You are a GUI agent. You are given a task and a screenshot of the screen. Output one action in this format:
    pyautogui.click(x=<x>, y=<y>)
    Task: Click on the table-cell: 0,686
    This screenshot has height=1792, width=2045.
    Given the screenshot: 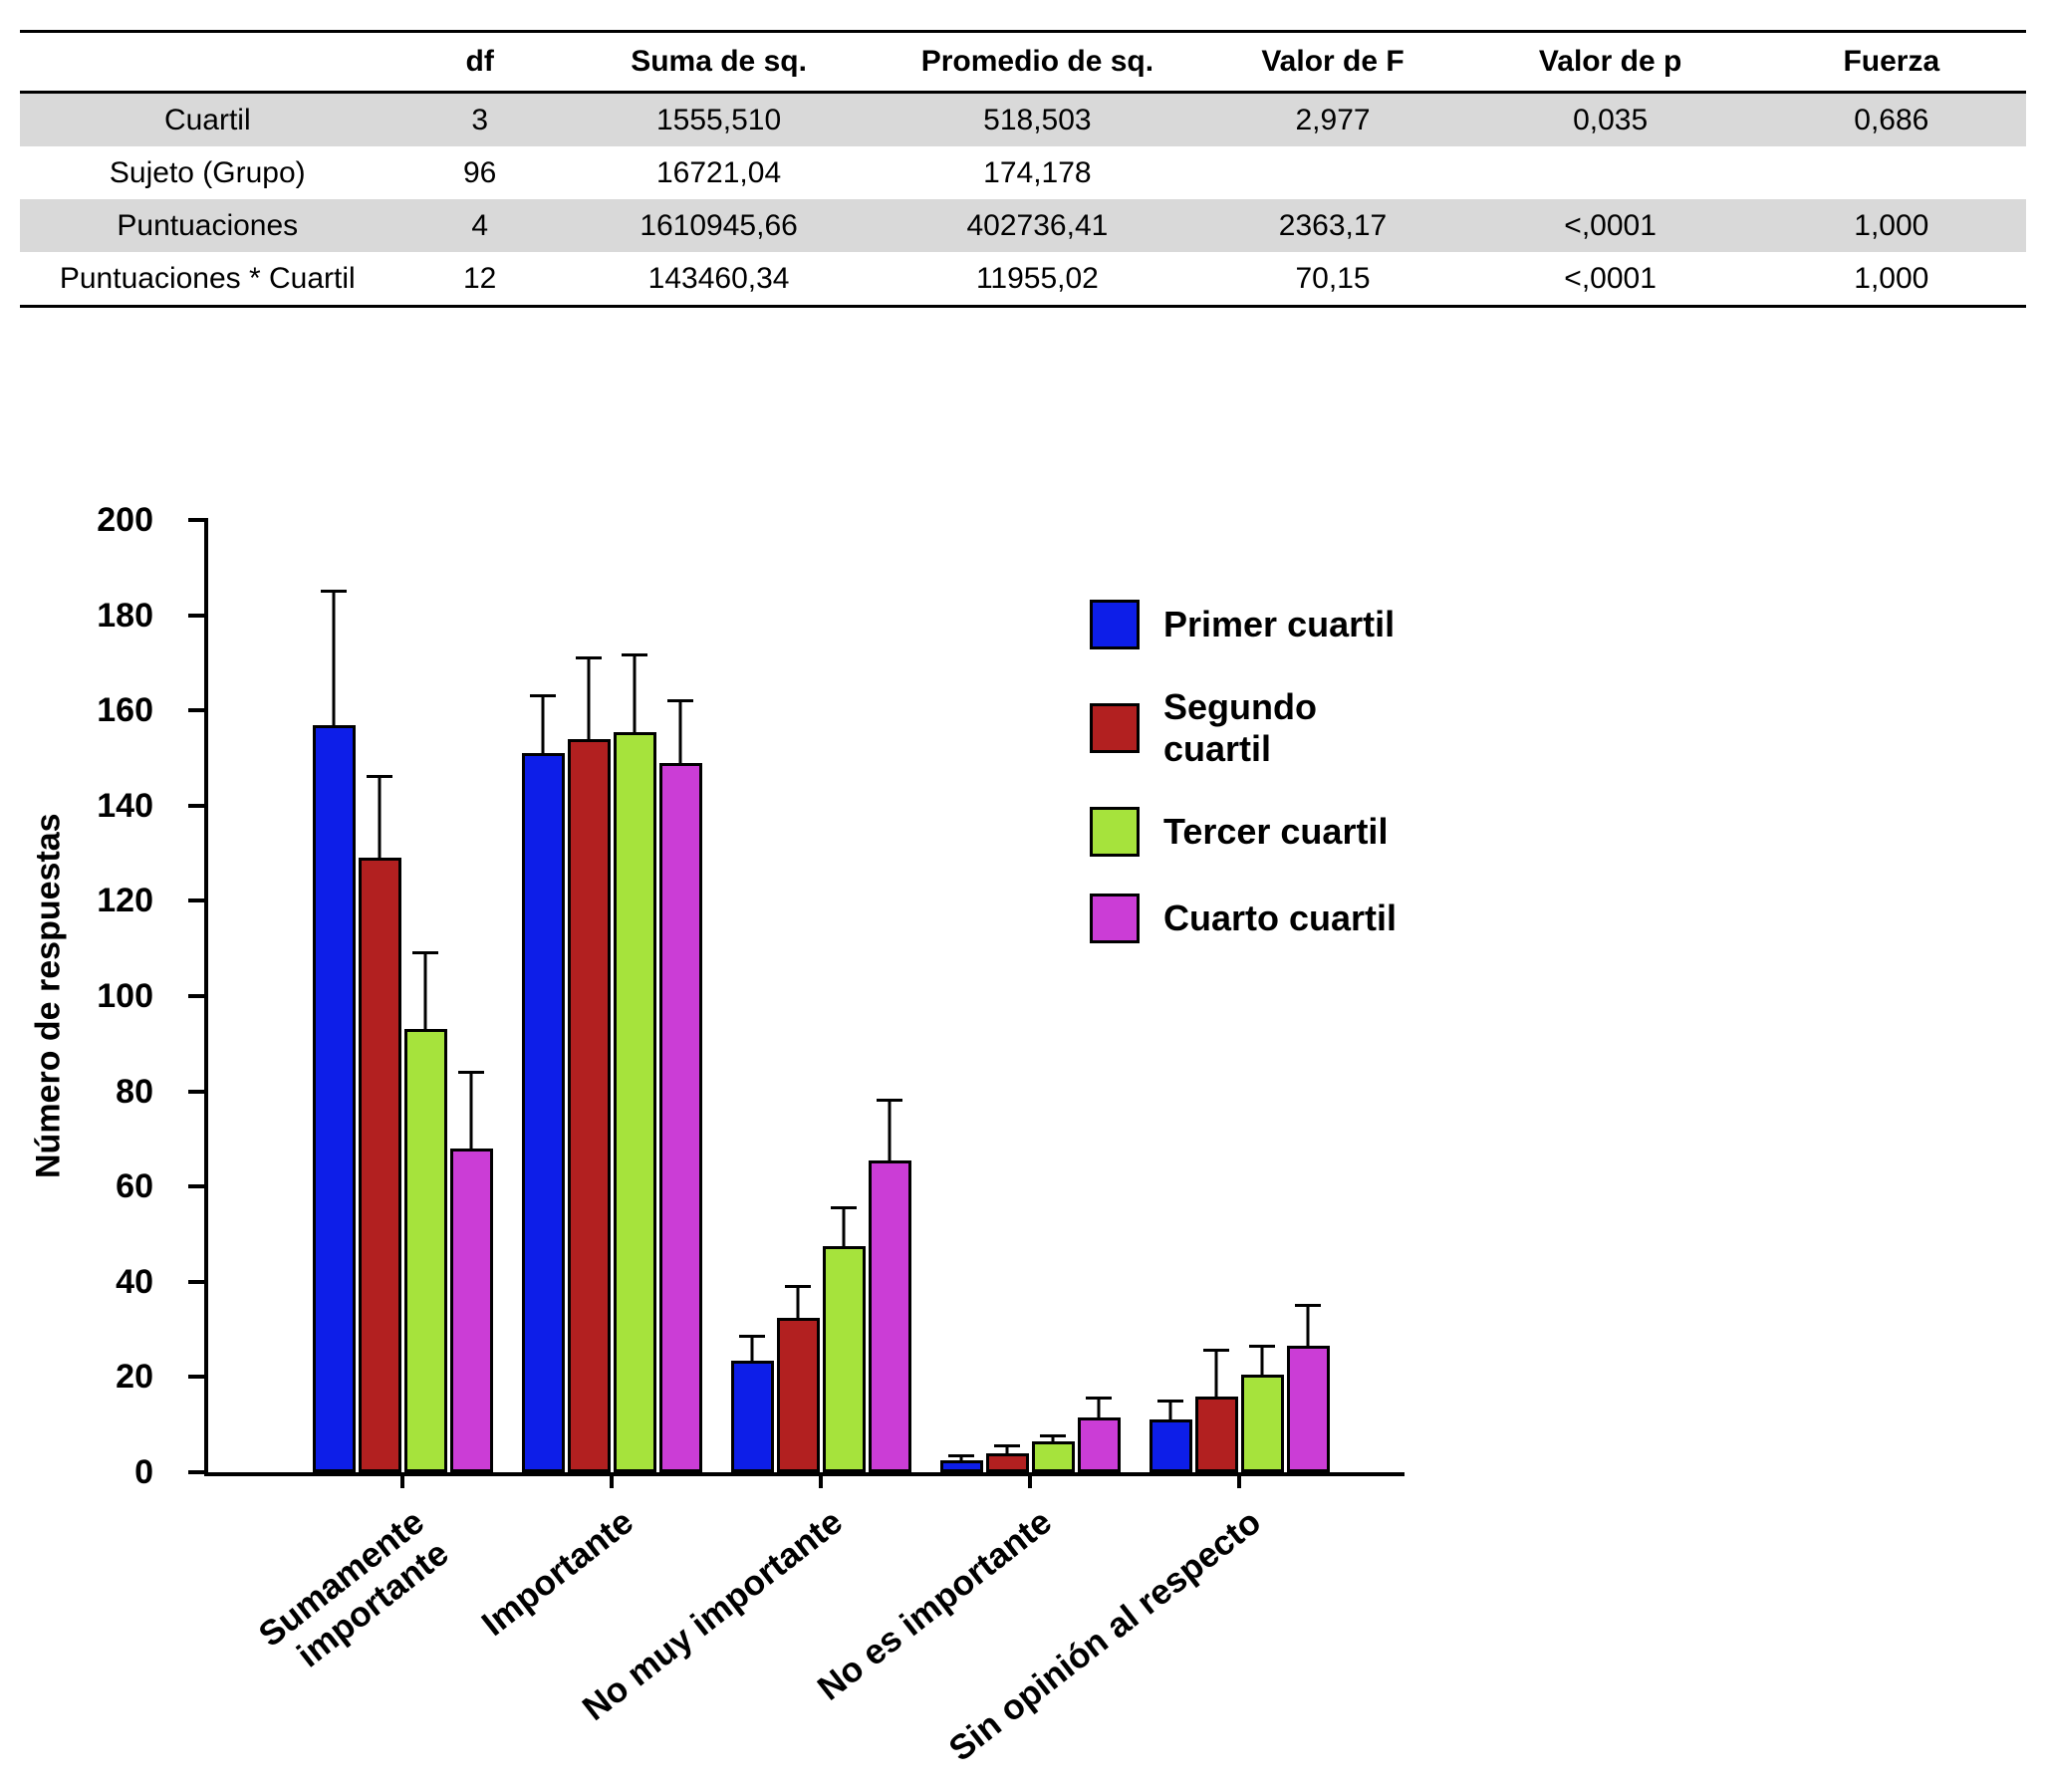 What is the action you would take?
    pyautogui.click(x=1891, y=119)
    